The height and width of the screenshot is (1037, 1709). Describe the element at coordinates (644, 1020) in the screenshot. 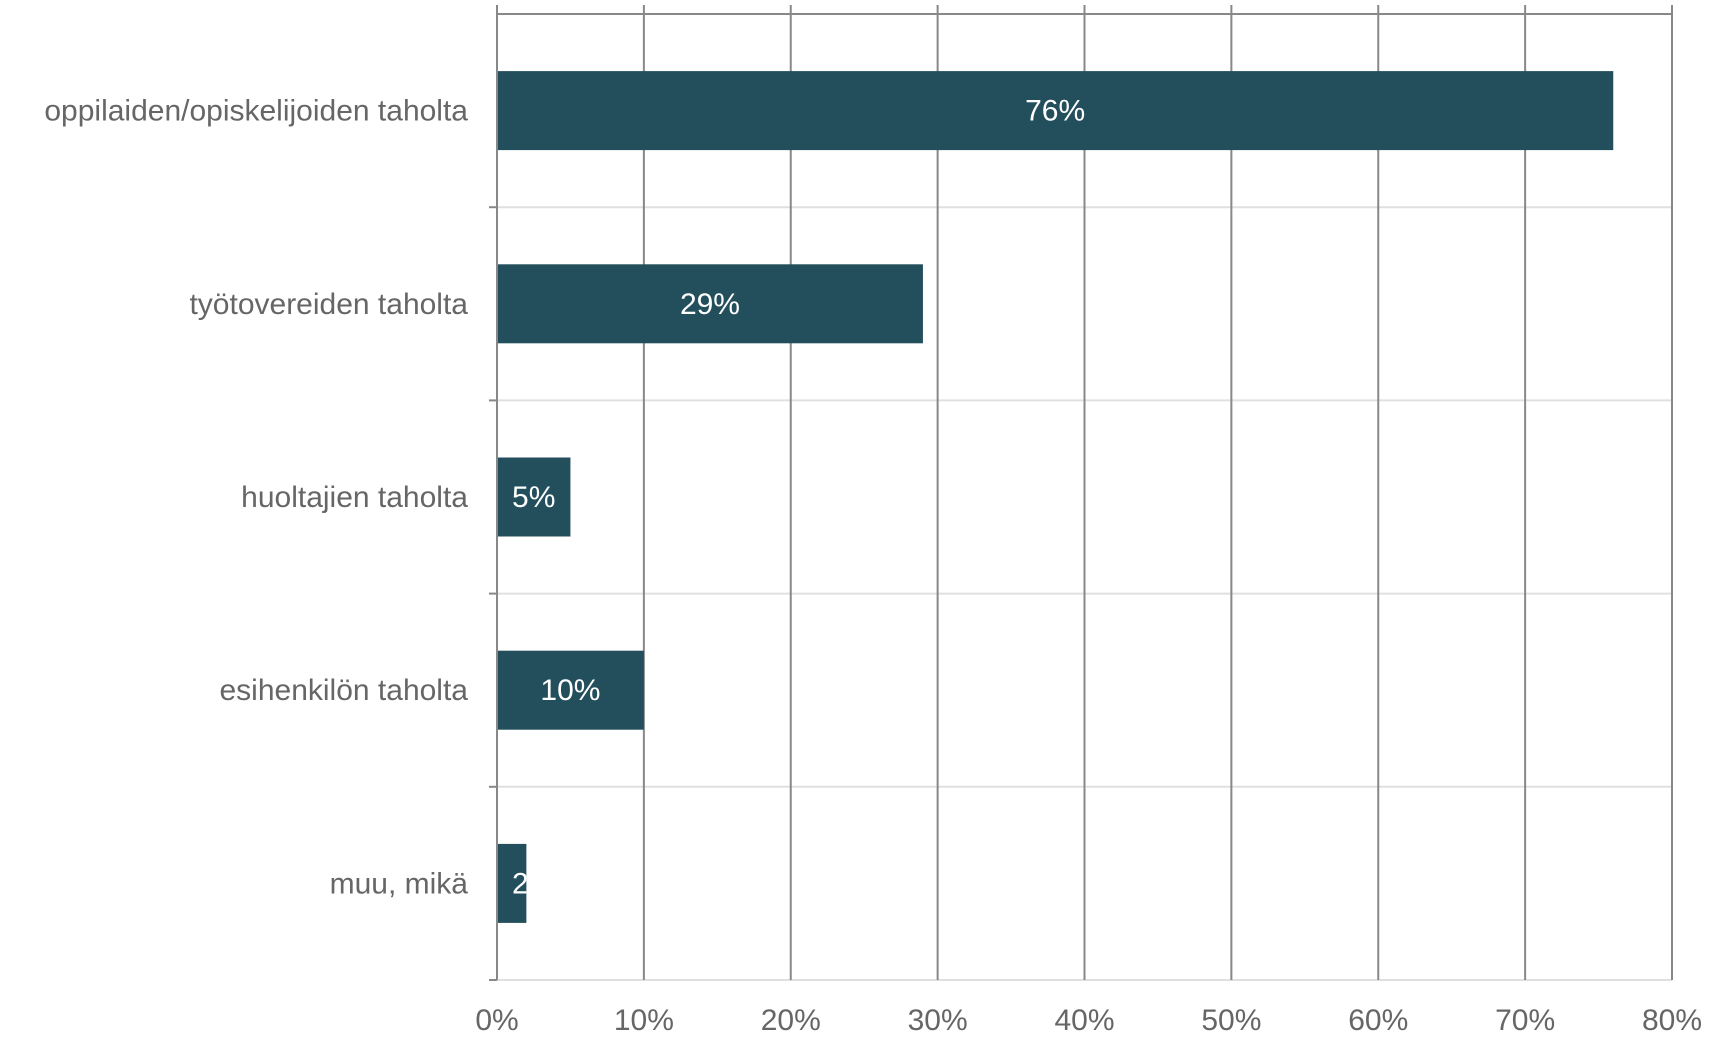

I see `x-tick-label: 10%` at that location.